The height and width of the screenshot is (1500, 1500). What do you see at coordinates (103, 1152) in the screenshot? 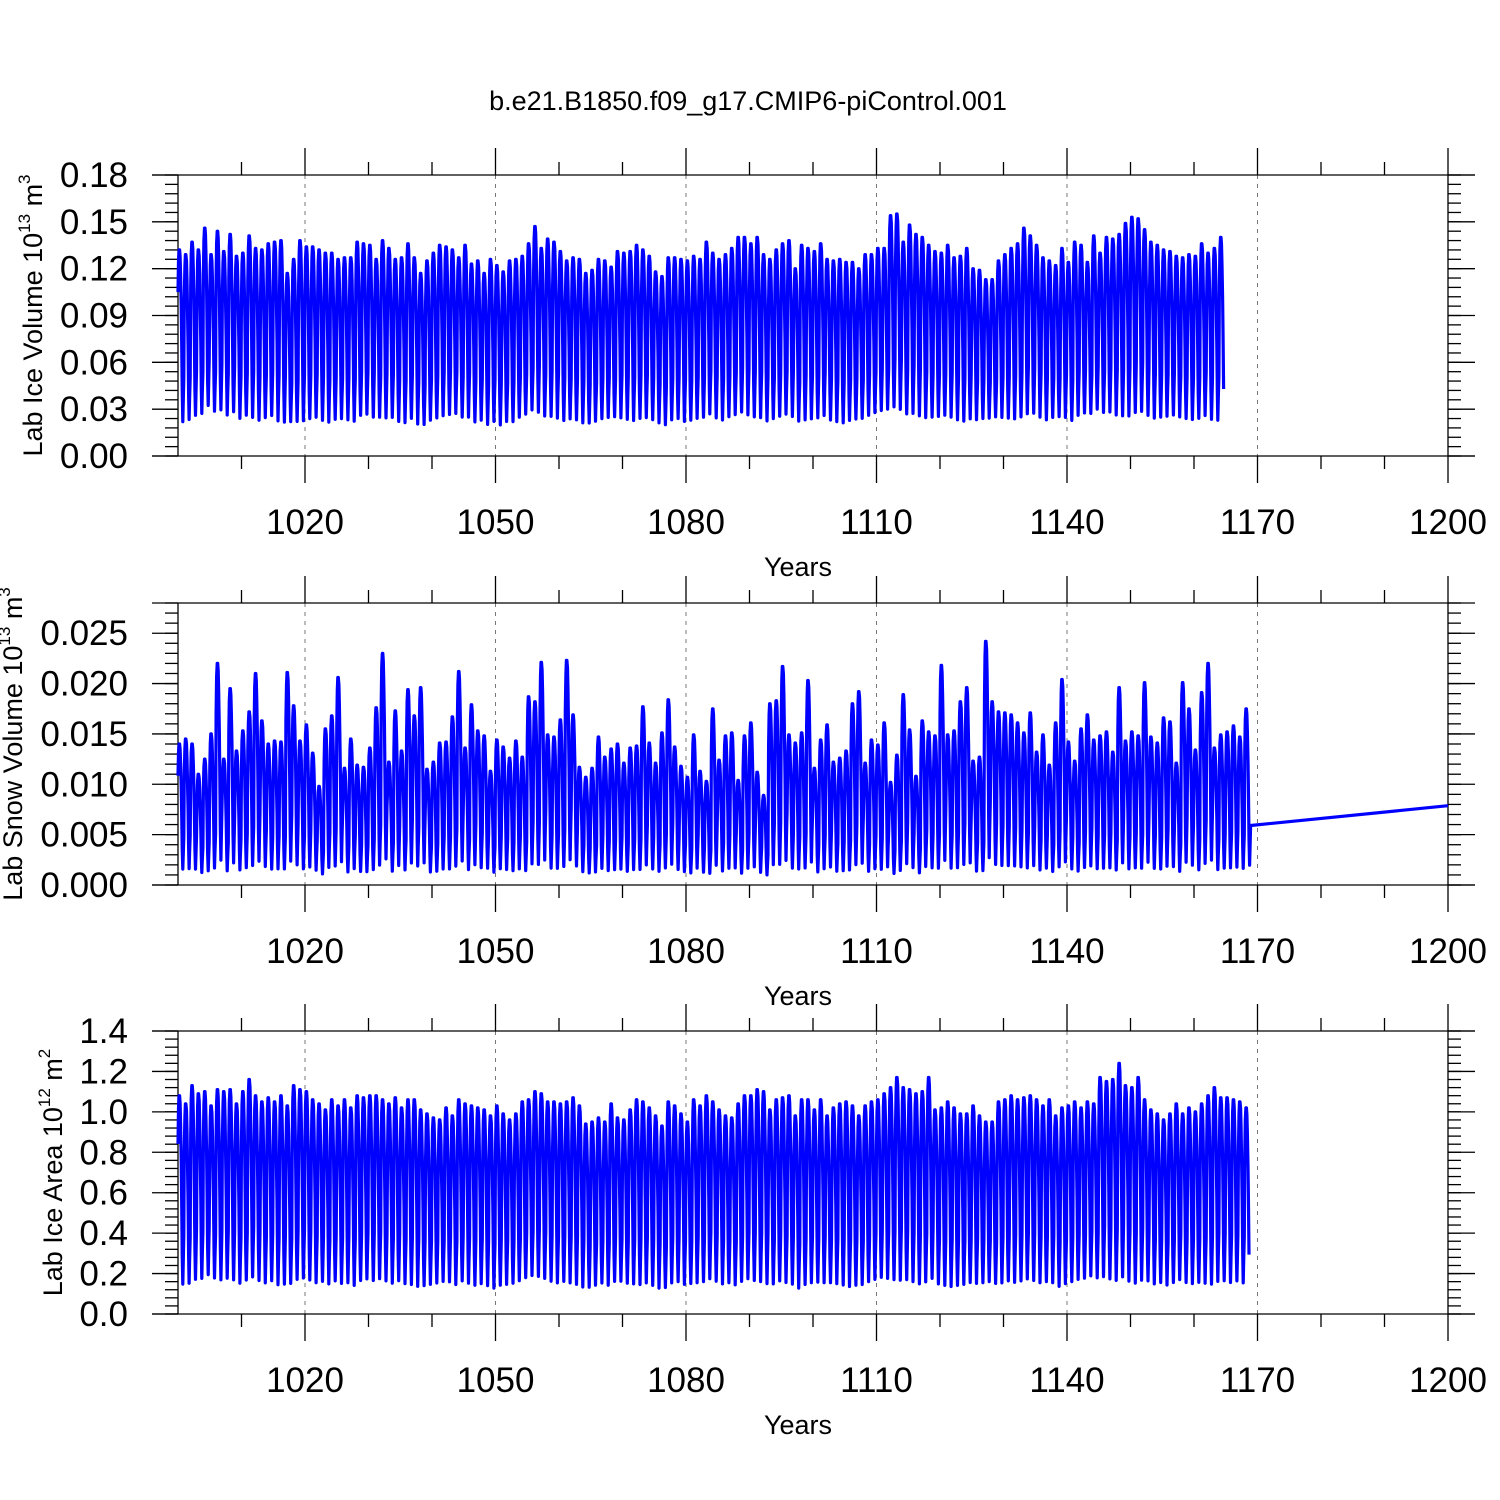
I see `ytick-label: 0.8` at bounding box center [103, 1152].